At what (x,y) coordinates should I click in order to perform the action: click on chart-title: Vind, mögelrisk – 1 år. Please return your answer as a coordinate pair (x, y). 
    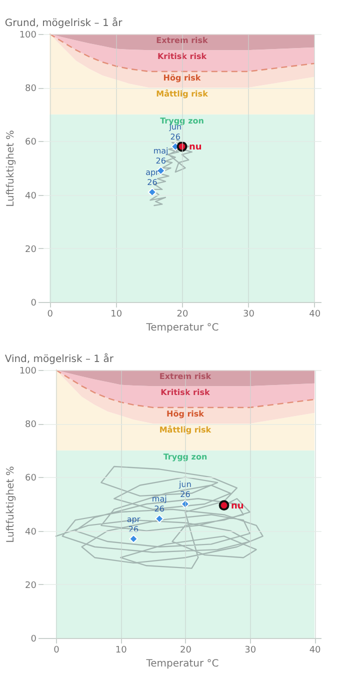
    Looking at the image, I should click on (59, 359).